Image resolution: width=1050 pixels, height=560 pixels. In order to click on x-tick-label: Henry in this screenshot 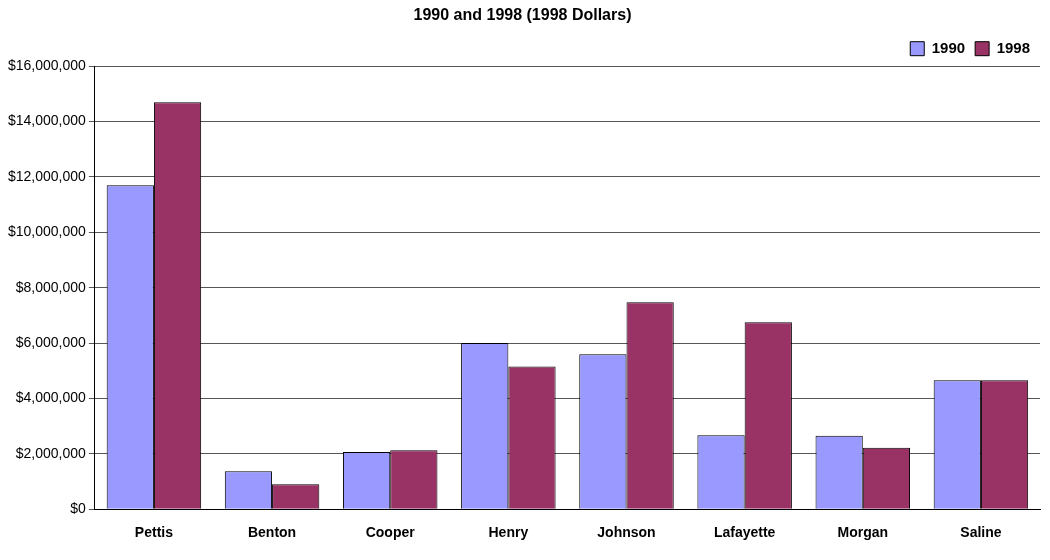, I will do `click(508, 532)`.